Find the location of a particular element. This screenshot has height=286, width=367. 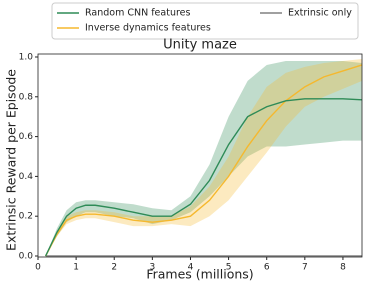

x-tick-label: 6 is located at coordinates (267, 268).